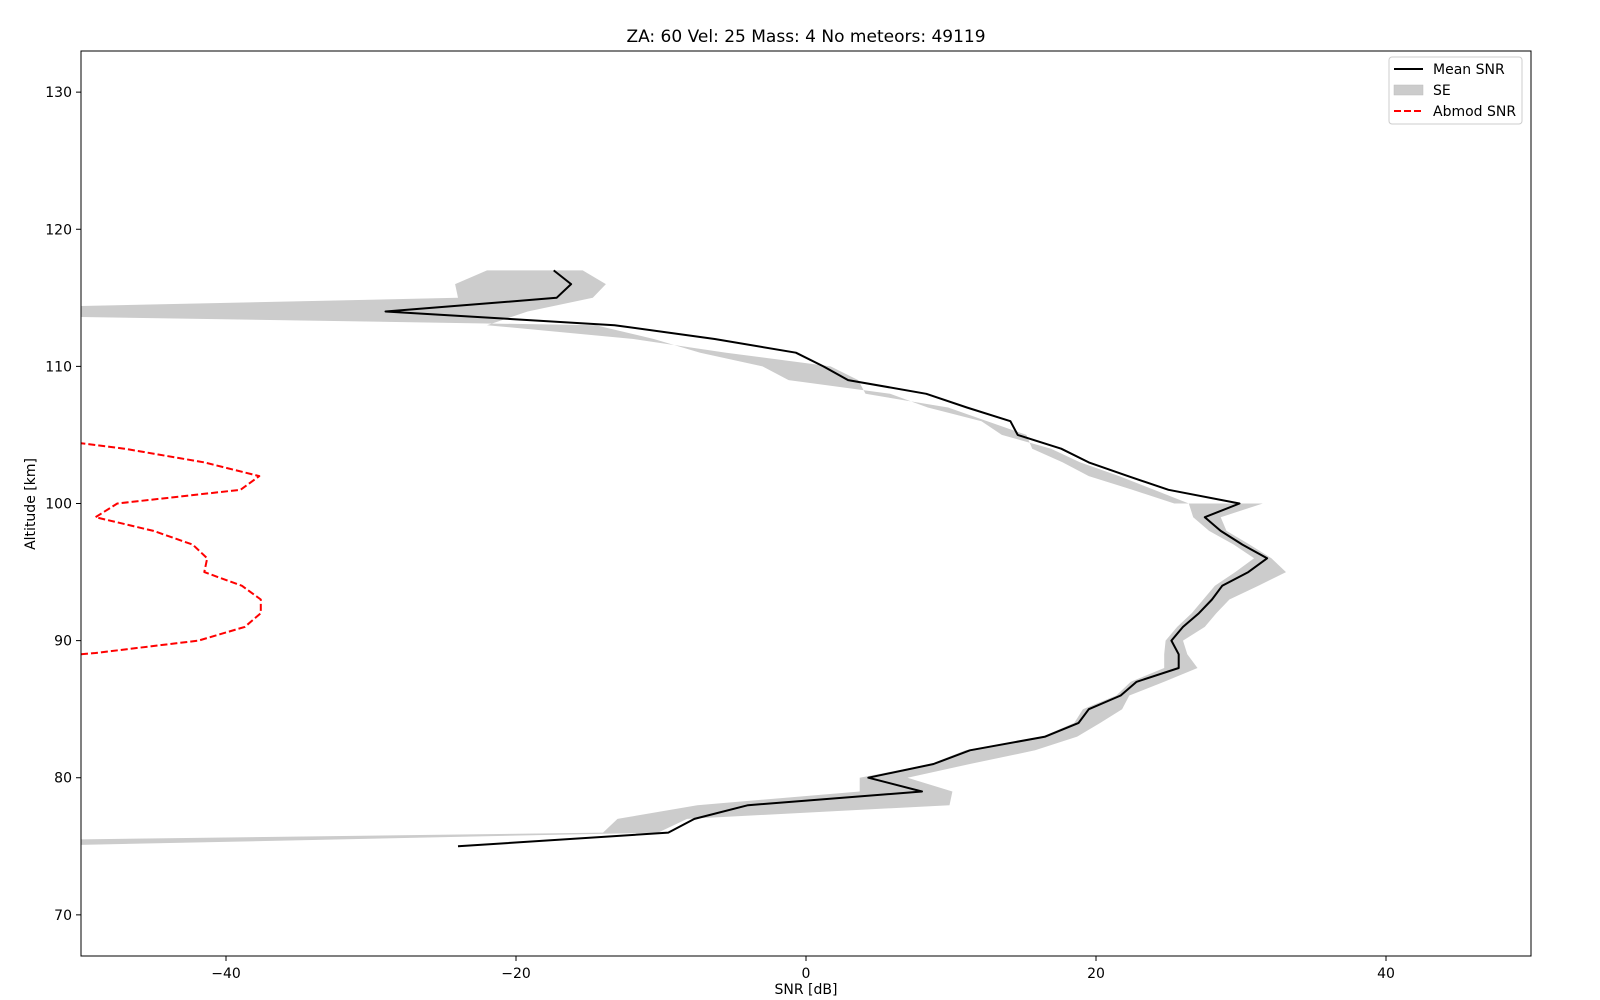  I want to click on x-tick-label: 20, so click(1096, 974).